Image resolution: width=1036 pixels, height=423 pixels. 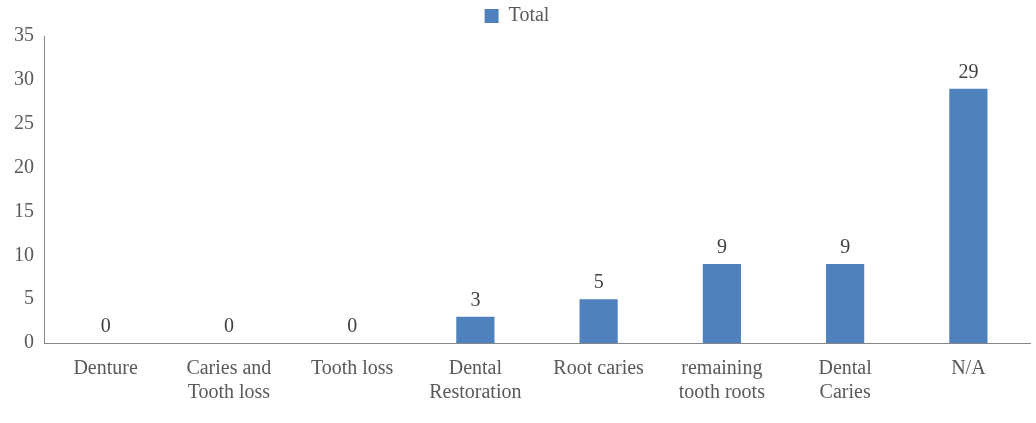 I want to click on x-tick-label: Dental Restoration, so click(x=475, y=379).